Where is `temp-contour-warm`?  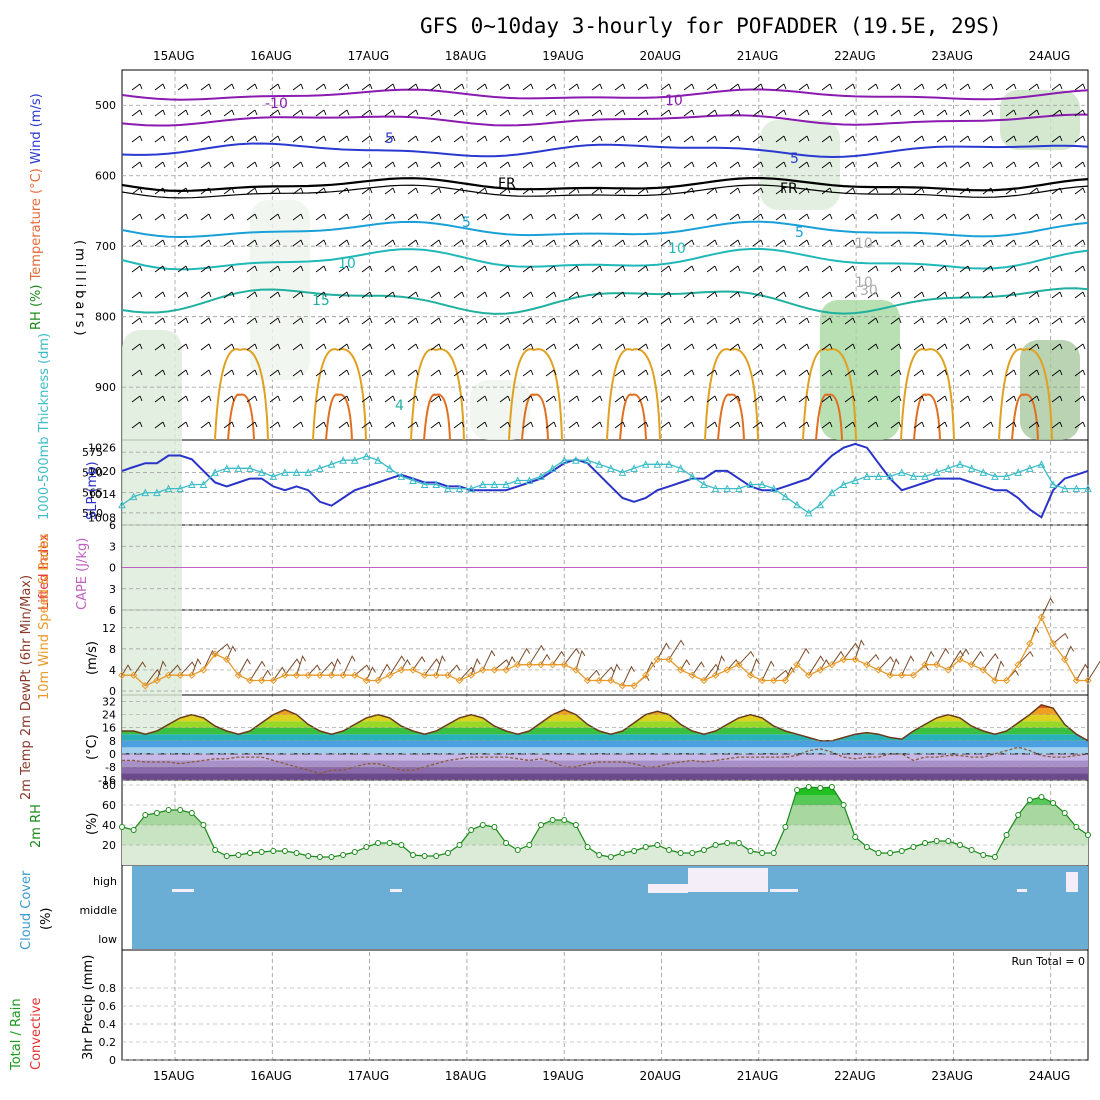 temp-contour-warm is located at coordinates (1025, 394).